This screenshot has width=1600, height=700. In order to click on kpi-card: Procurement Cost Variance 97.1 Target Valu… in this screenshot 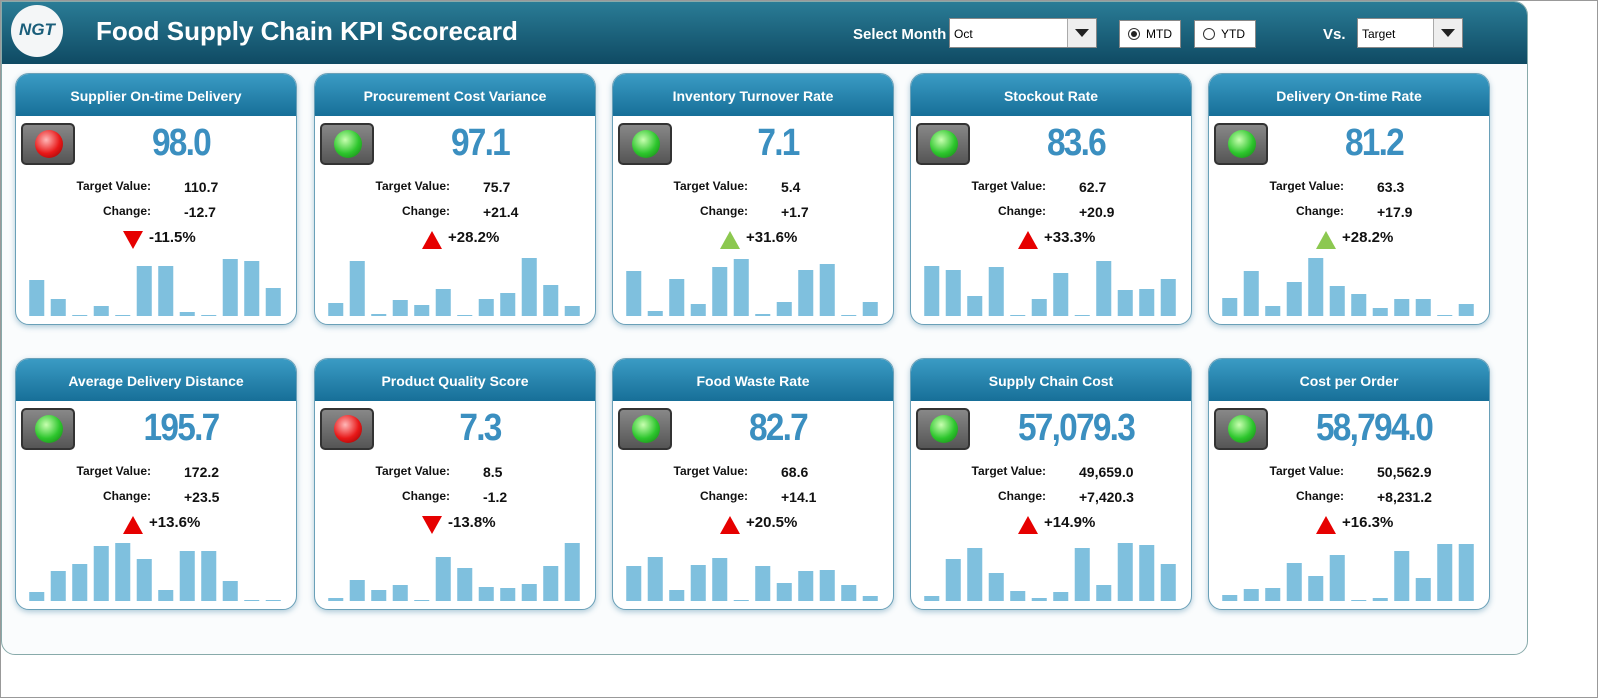, I will do `click(455, 199)`.